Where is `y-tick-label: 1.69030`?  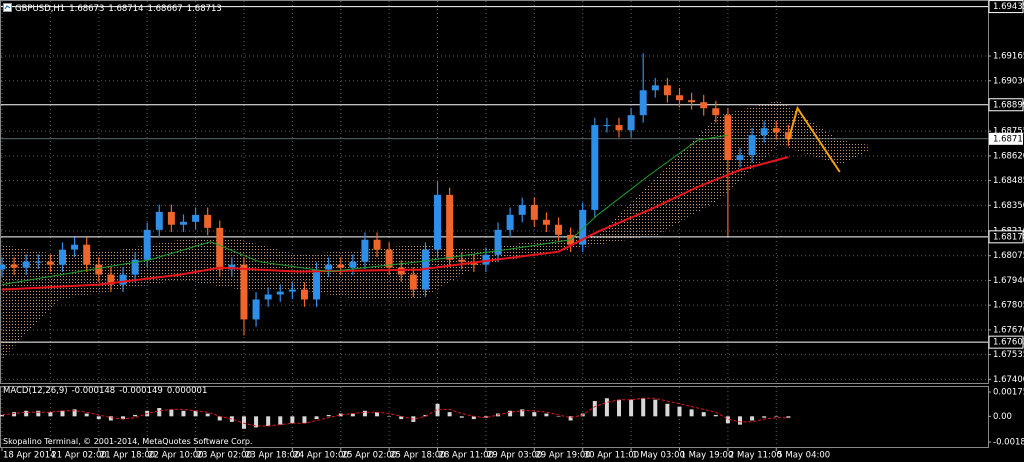
y-tick-label: 1.69030 is located at coordinates (1008, 81).